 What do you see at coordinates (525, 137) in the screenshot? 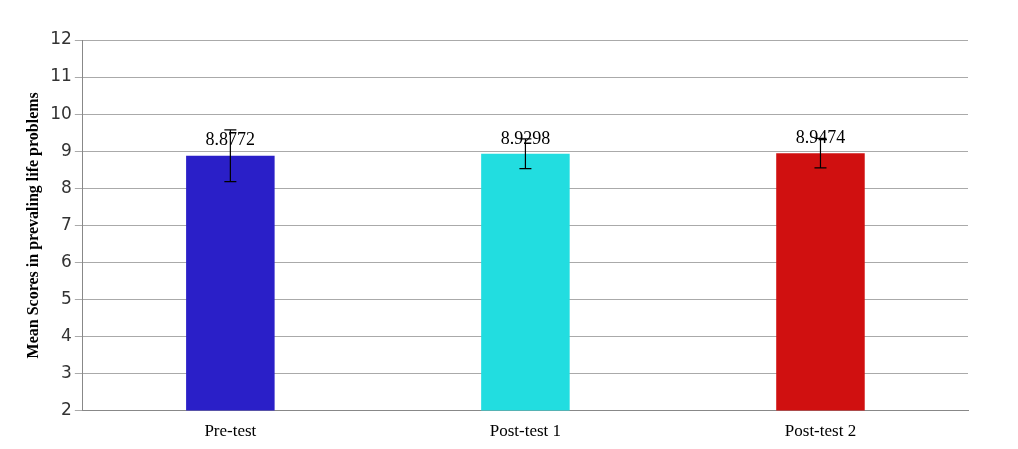
I see `data-label: 8.9298` at bounding box center [525, 137].